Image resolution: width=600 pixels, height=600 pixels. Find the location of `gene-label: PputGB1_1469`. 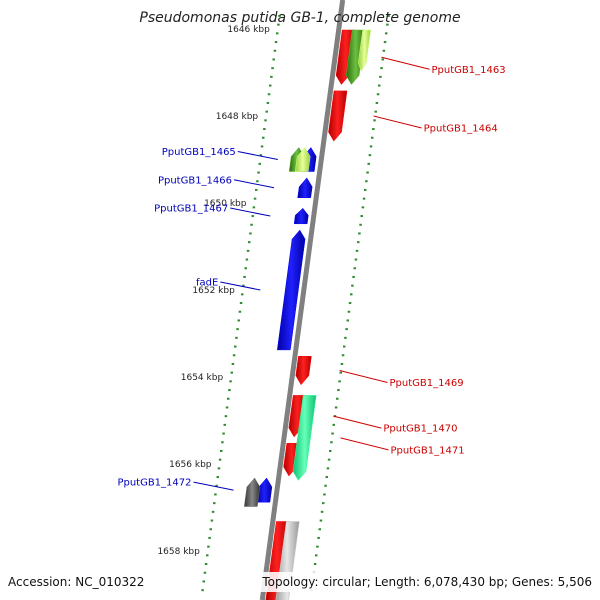

gene-label: PputGB1_1469 is located at coordinates (427, 383).